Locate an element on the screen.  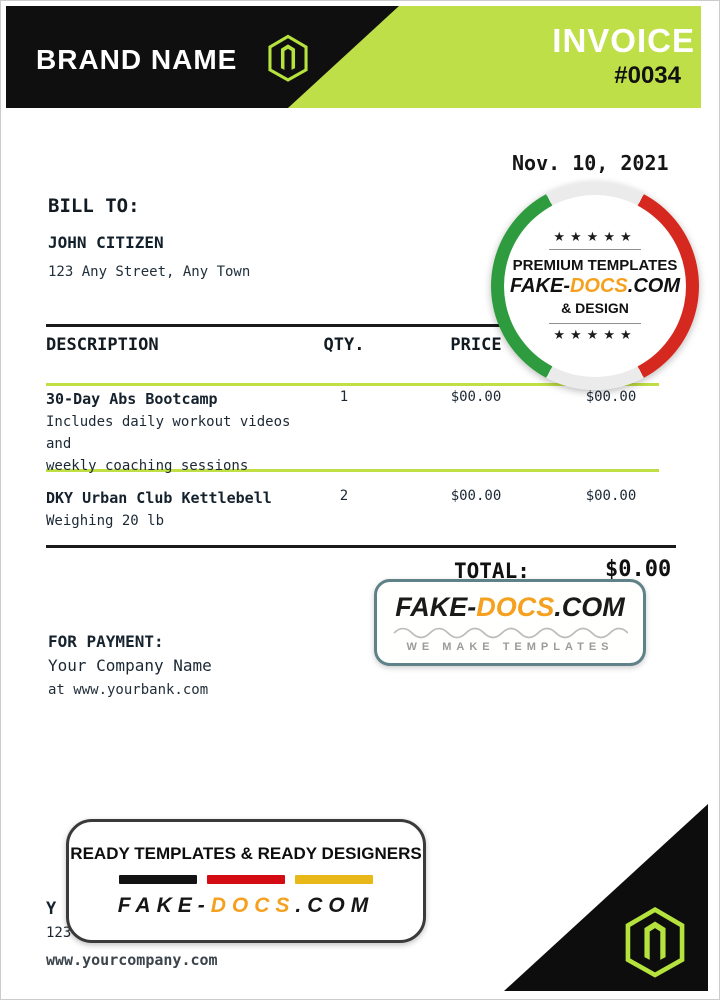
badge-subheading: & DESIGN is located at coordinates (595, 307).